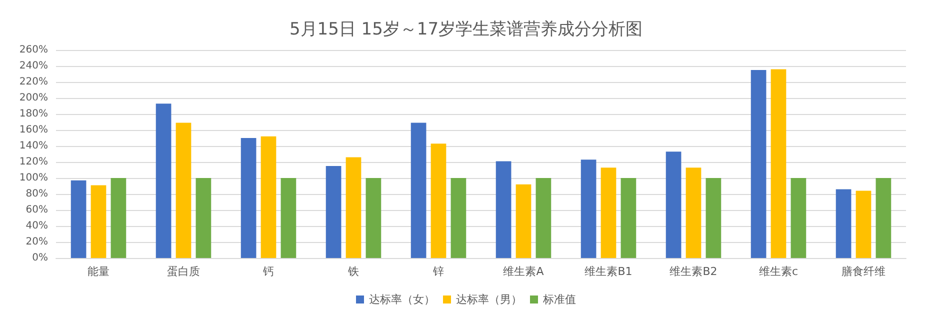 The width and height of the screenshot is (932, 326). I want to click on y-tick-label: 60%, so click(37, 210).